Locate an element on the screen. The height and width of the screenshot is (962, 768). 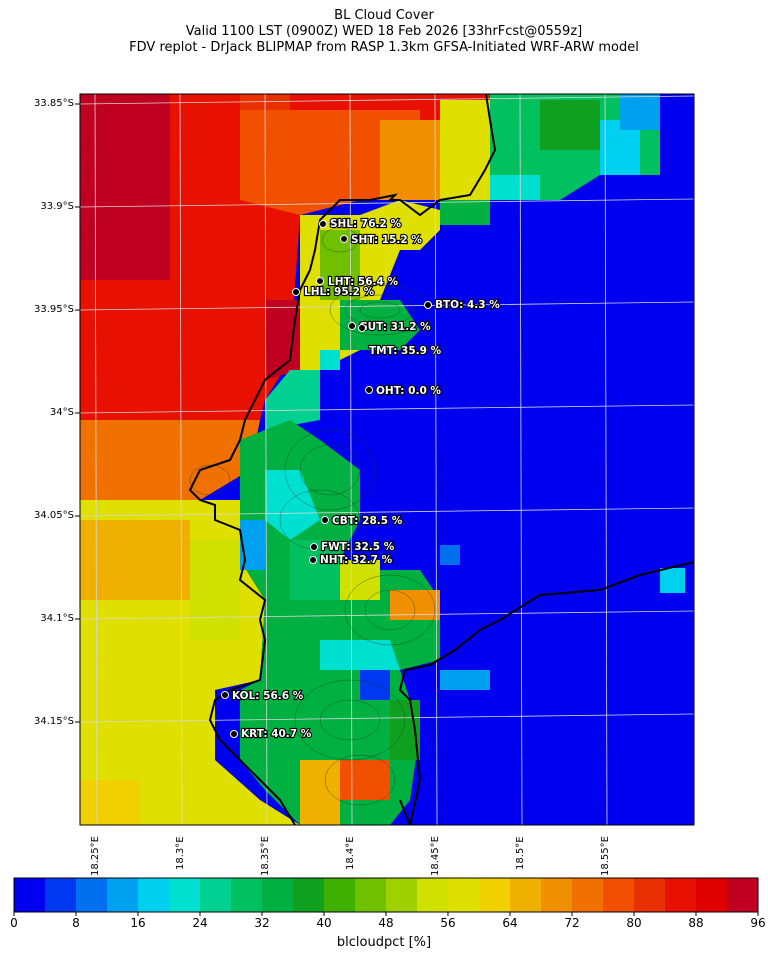
colorbar-tick-label: 8 is located at coordinates (76, 923).